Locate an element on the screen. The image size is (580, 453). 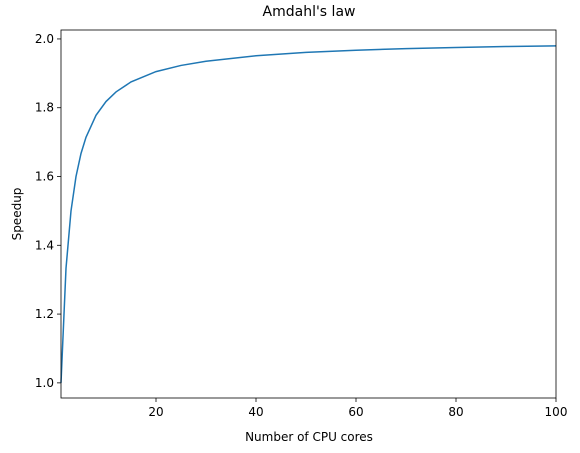
y-tick-label: 2.0 is located at coordinates (44, 39).